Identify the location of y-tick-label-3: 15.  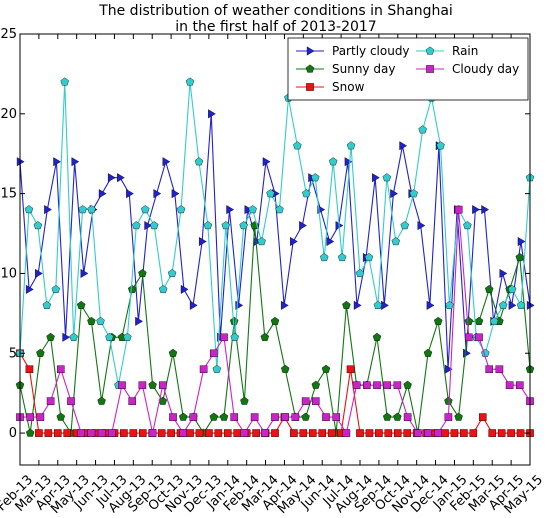
(8, 194).